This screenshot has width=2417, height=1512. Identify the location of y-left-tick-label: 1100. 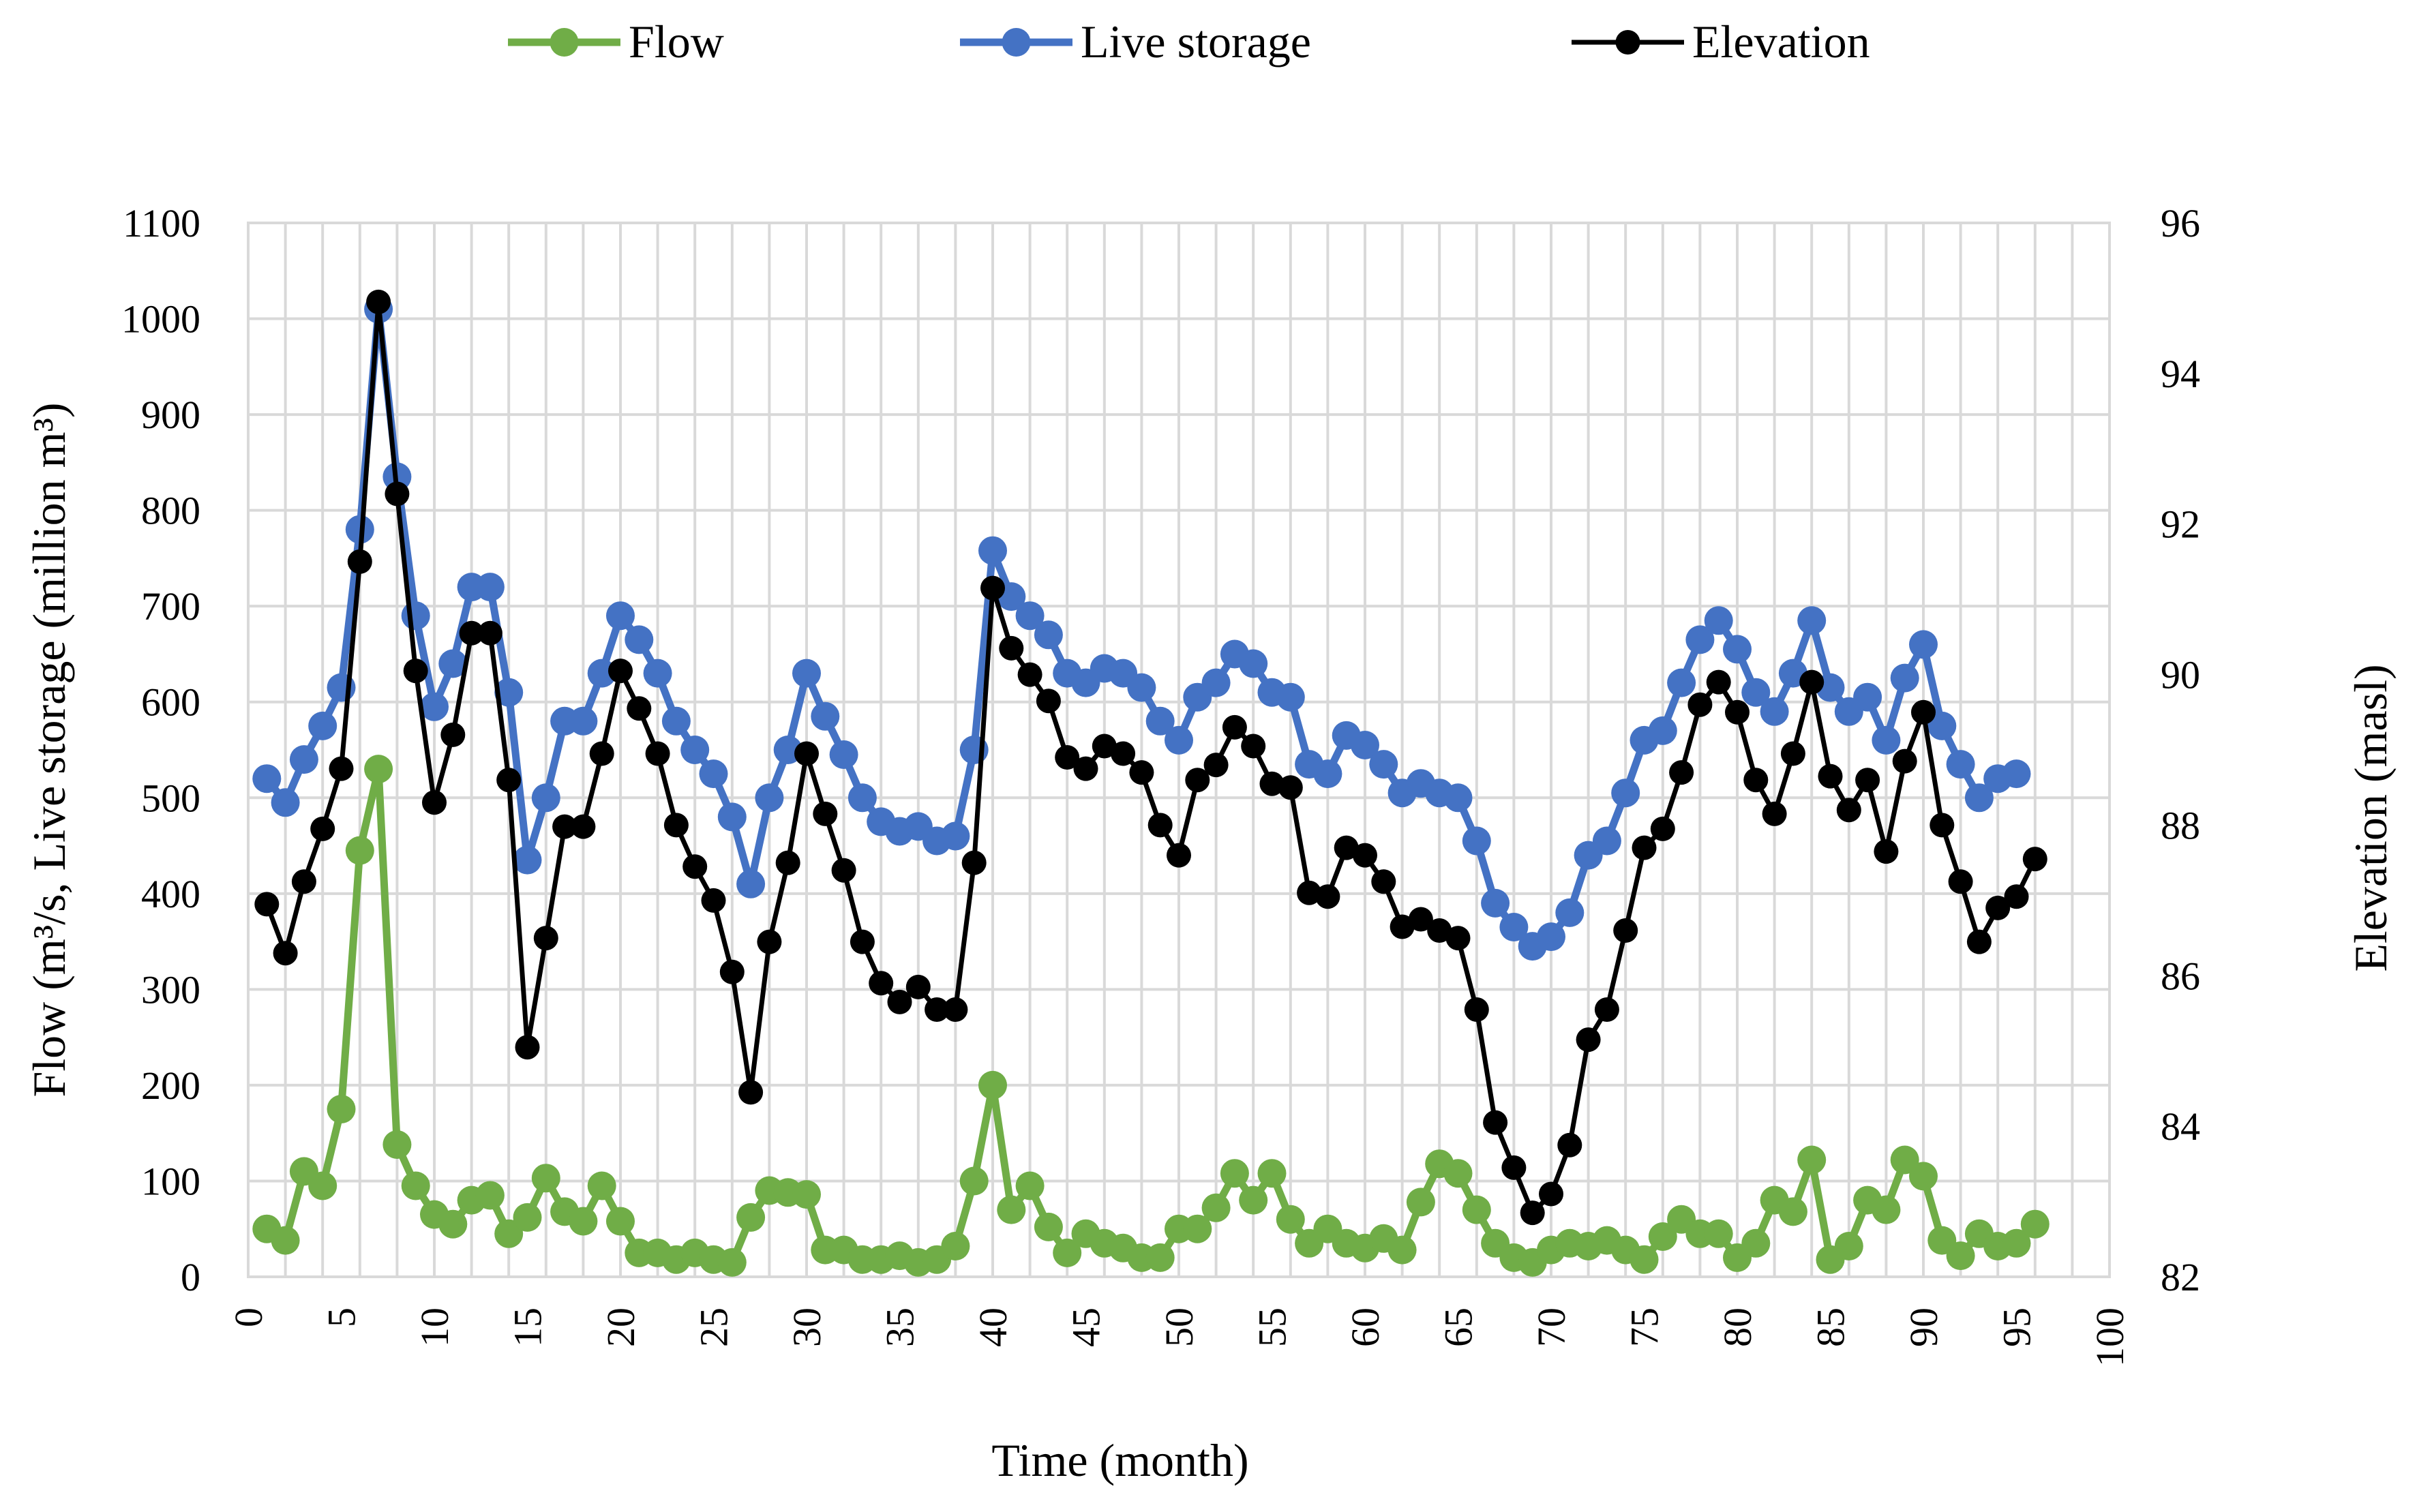
(161, 223).